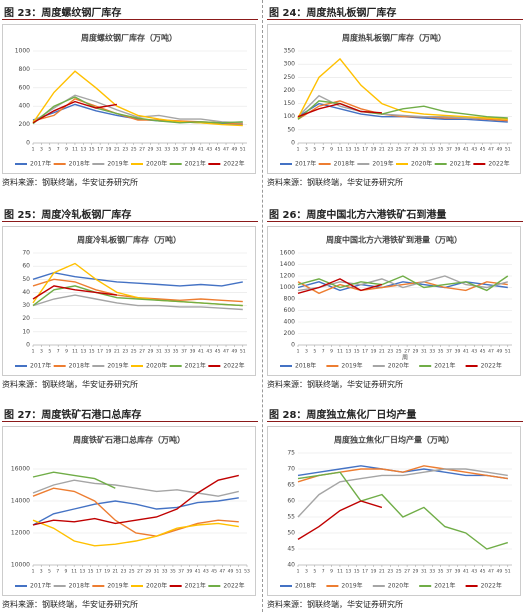  What do you see at coordinates (314, 572) in the screenshot?
I see `x-tick-label: 5` at bounding box center [314, 572].